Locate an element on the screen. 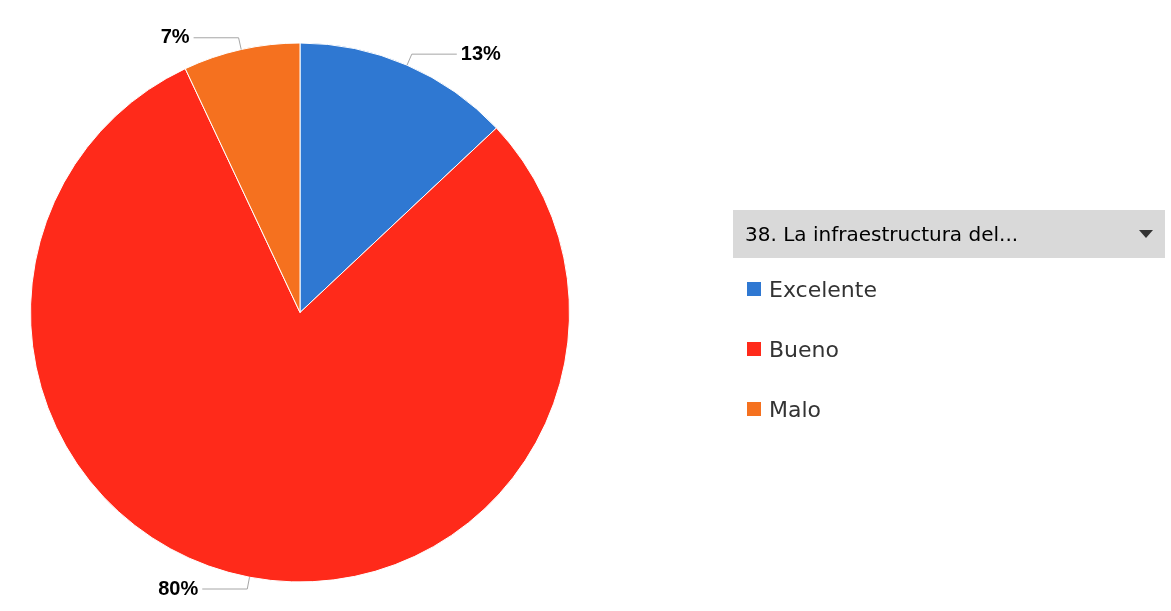 This screenshot has width=1171, height=611. data-label: 7% is located at coordinates (175, 36).